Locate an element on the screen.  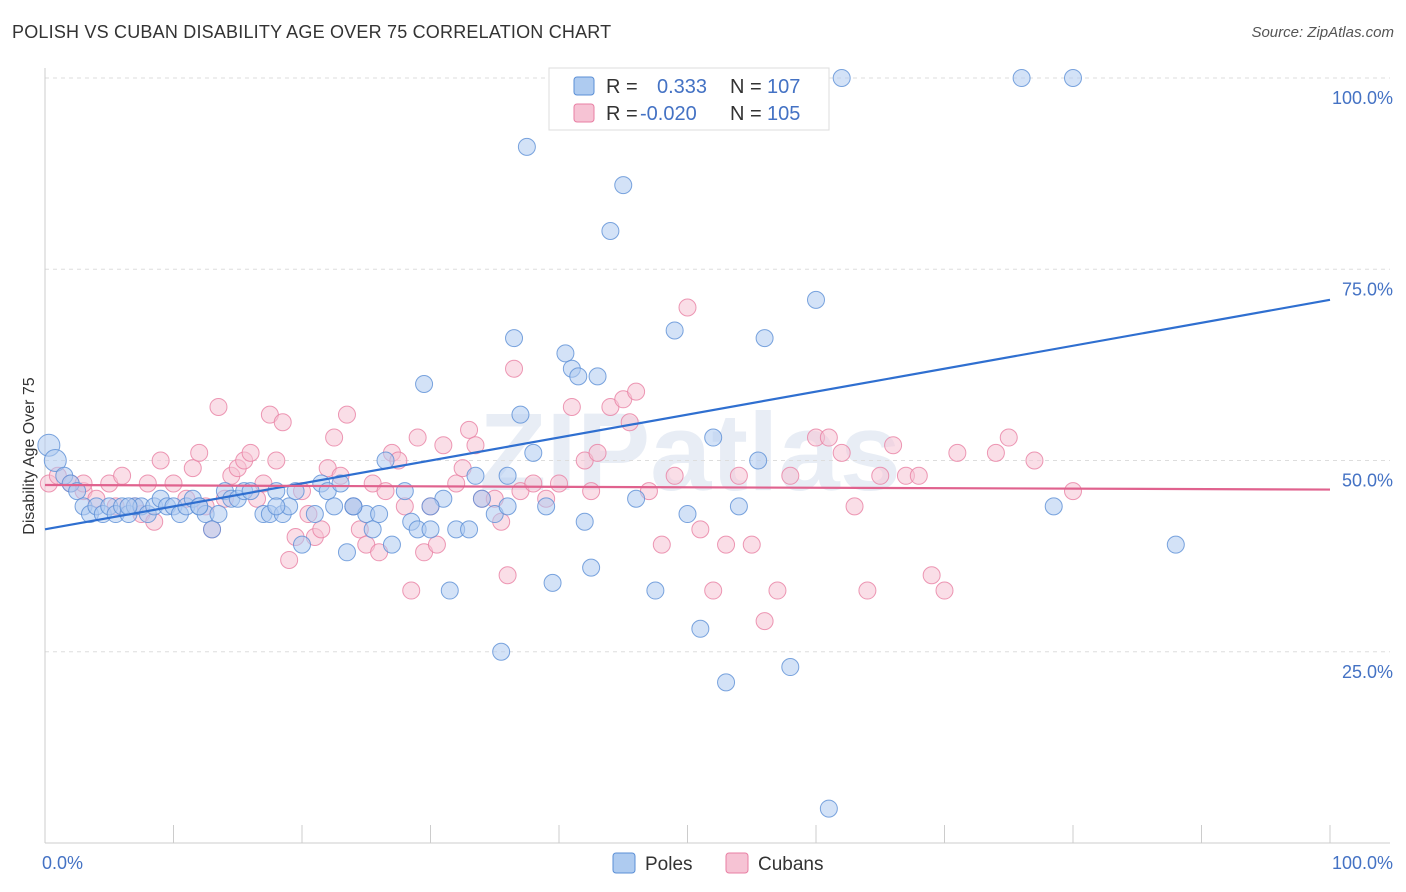
y-tick-label-25: 25.0% is located at coordinates (1367, 672).